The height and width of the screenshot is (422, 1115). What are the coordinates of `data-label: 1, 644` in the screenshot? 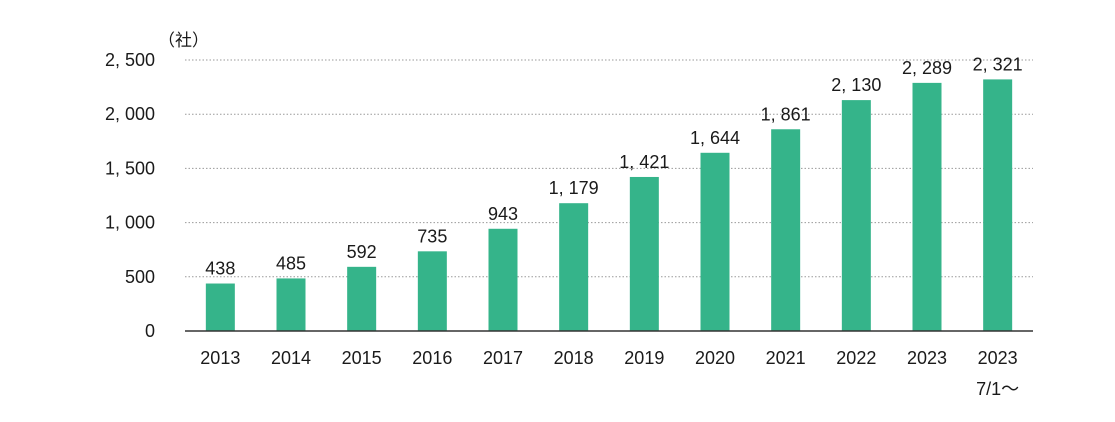 It's located at (715, 138).